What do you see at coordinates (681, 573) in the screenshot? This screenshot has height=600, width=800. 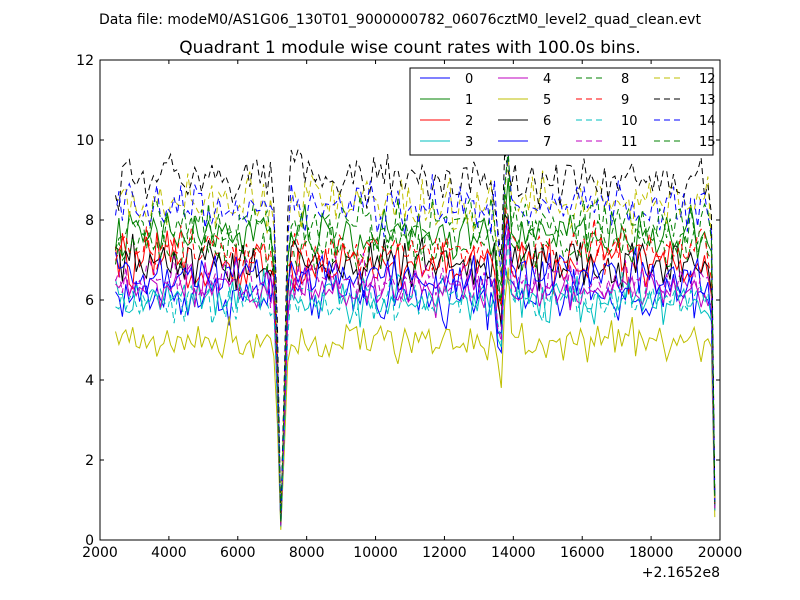 I see `x-offset-label: +2.1652e8` at bounding box center [681, 573].